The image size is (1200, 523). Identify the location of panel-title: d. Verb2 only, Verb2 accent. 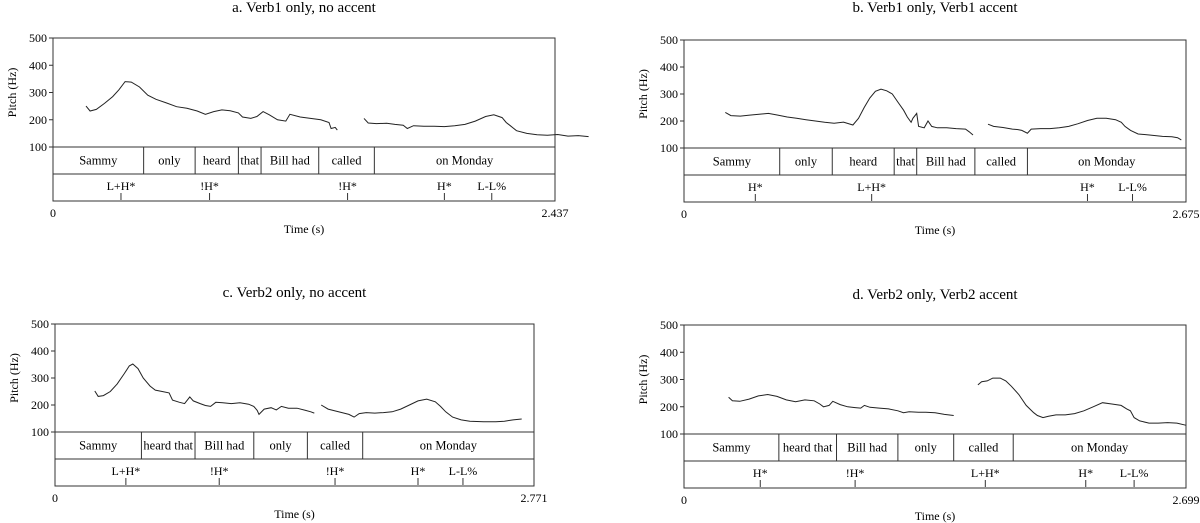
(935, 295).